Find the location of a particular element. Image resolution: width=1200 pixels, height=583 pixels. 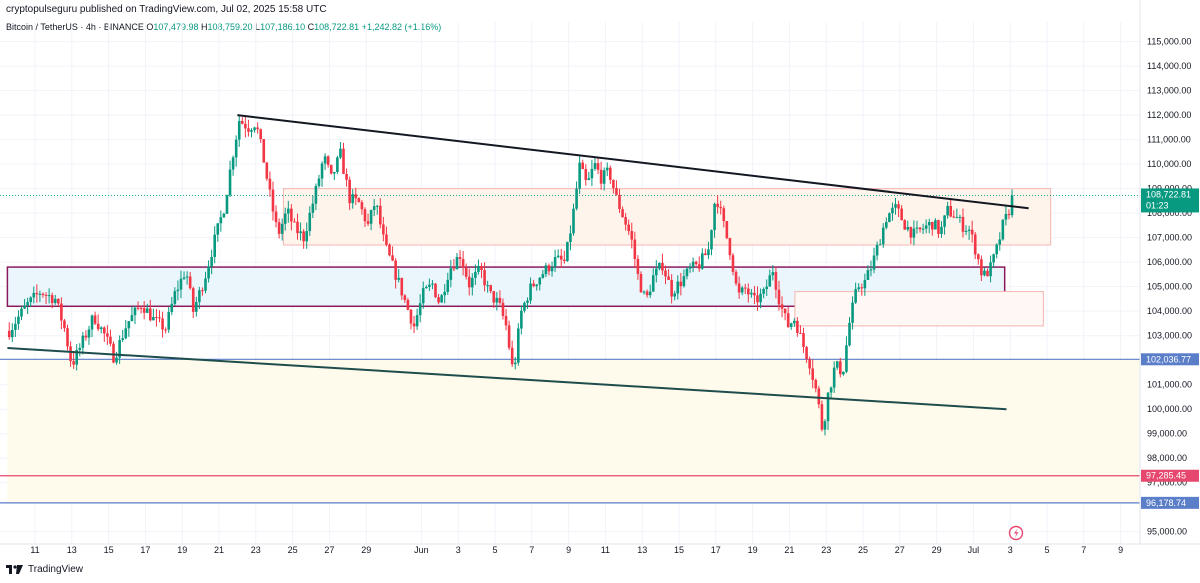

tradingview-logo-icon is located at coordinates (14, 569).